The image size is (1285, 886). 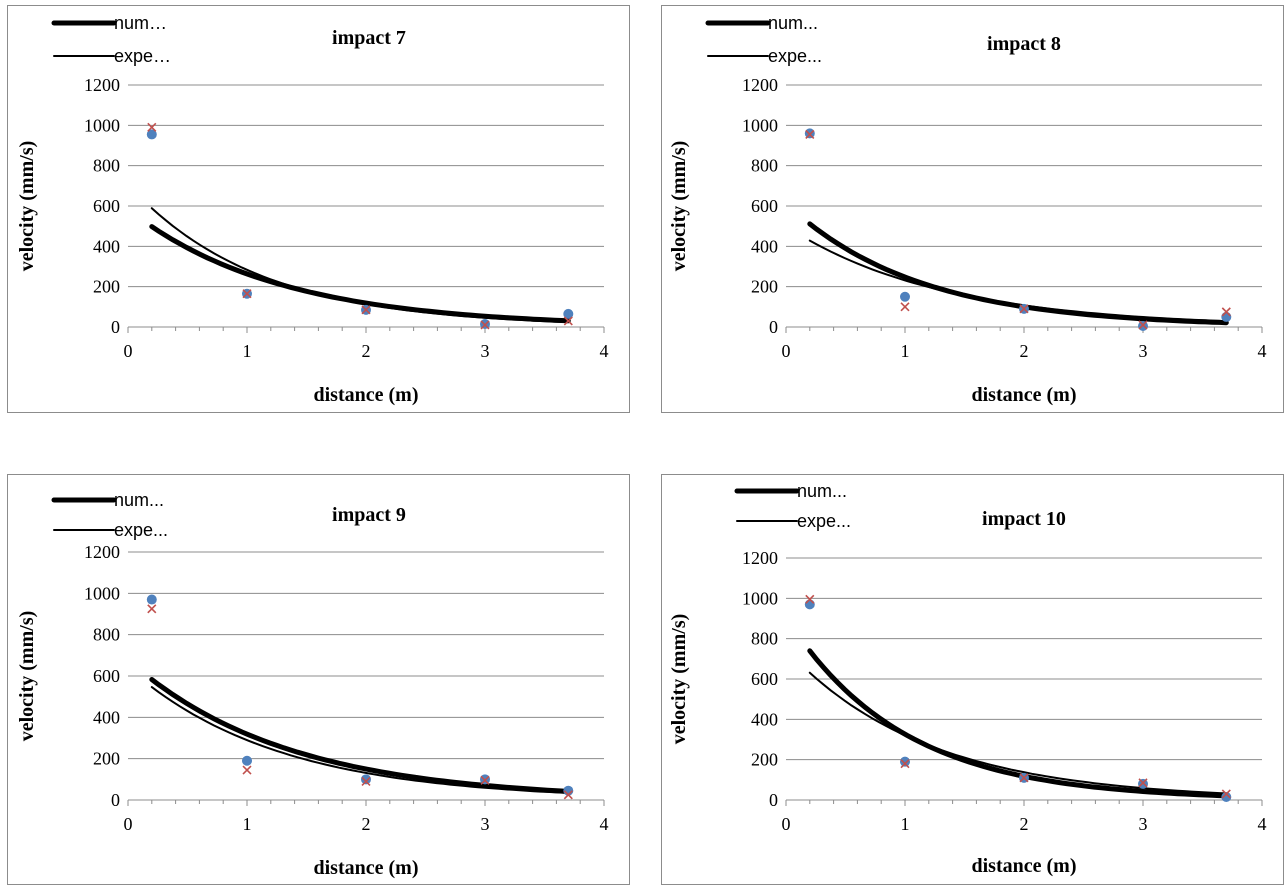 What do you see at coordinates (1024, 44) in the screenshot?
I see `chart-title: impact 8` at bounding box center [1024, 44].